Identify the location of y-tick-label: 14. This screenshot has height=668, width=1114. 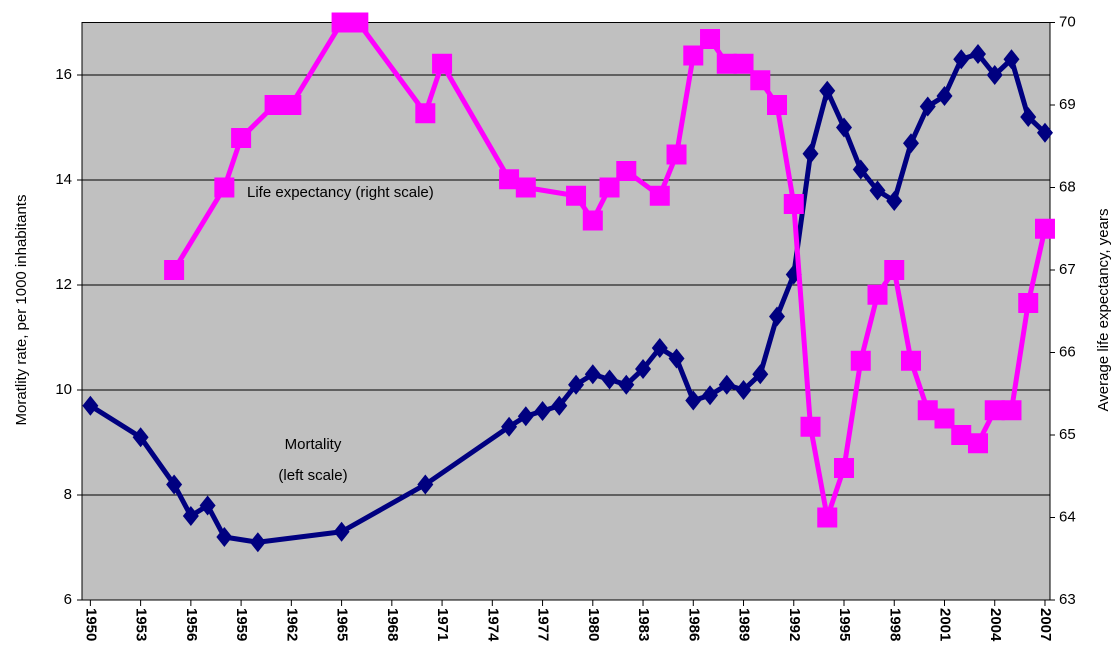
(63, 179).